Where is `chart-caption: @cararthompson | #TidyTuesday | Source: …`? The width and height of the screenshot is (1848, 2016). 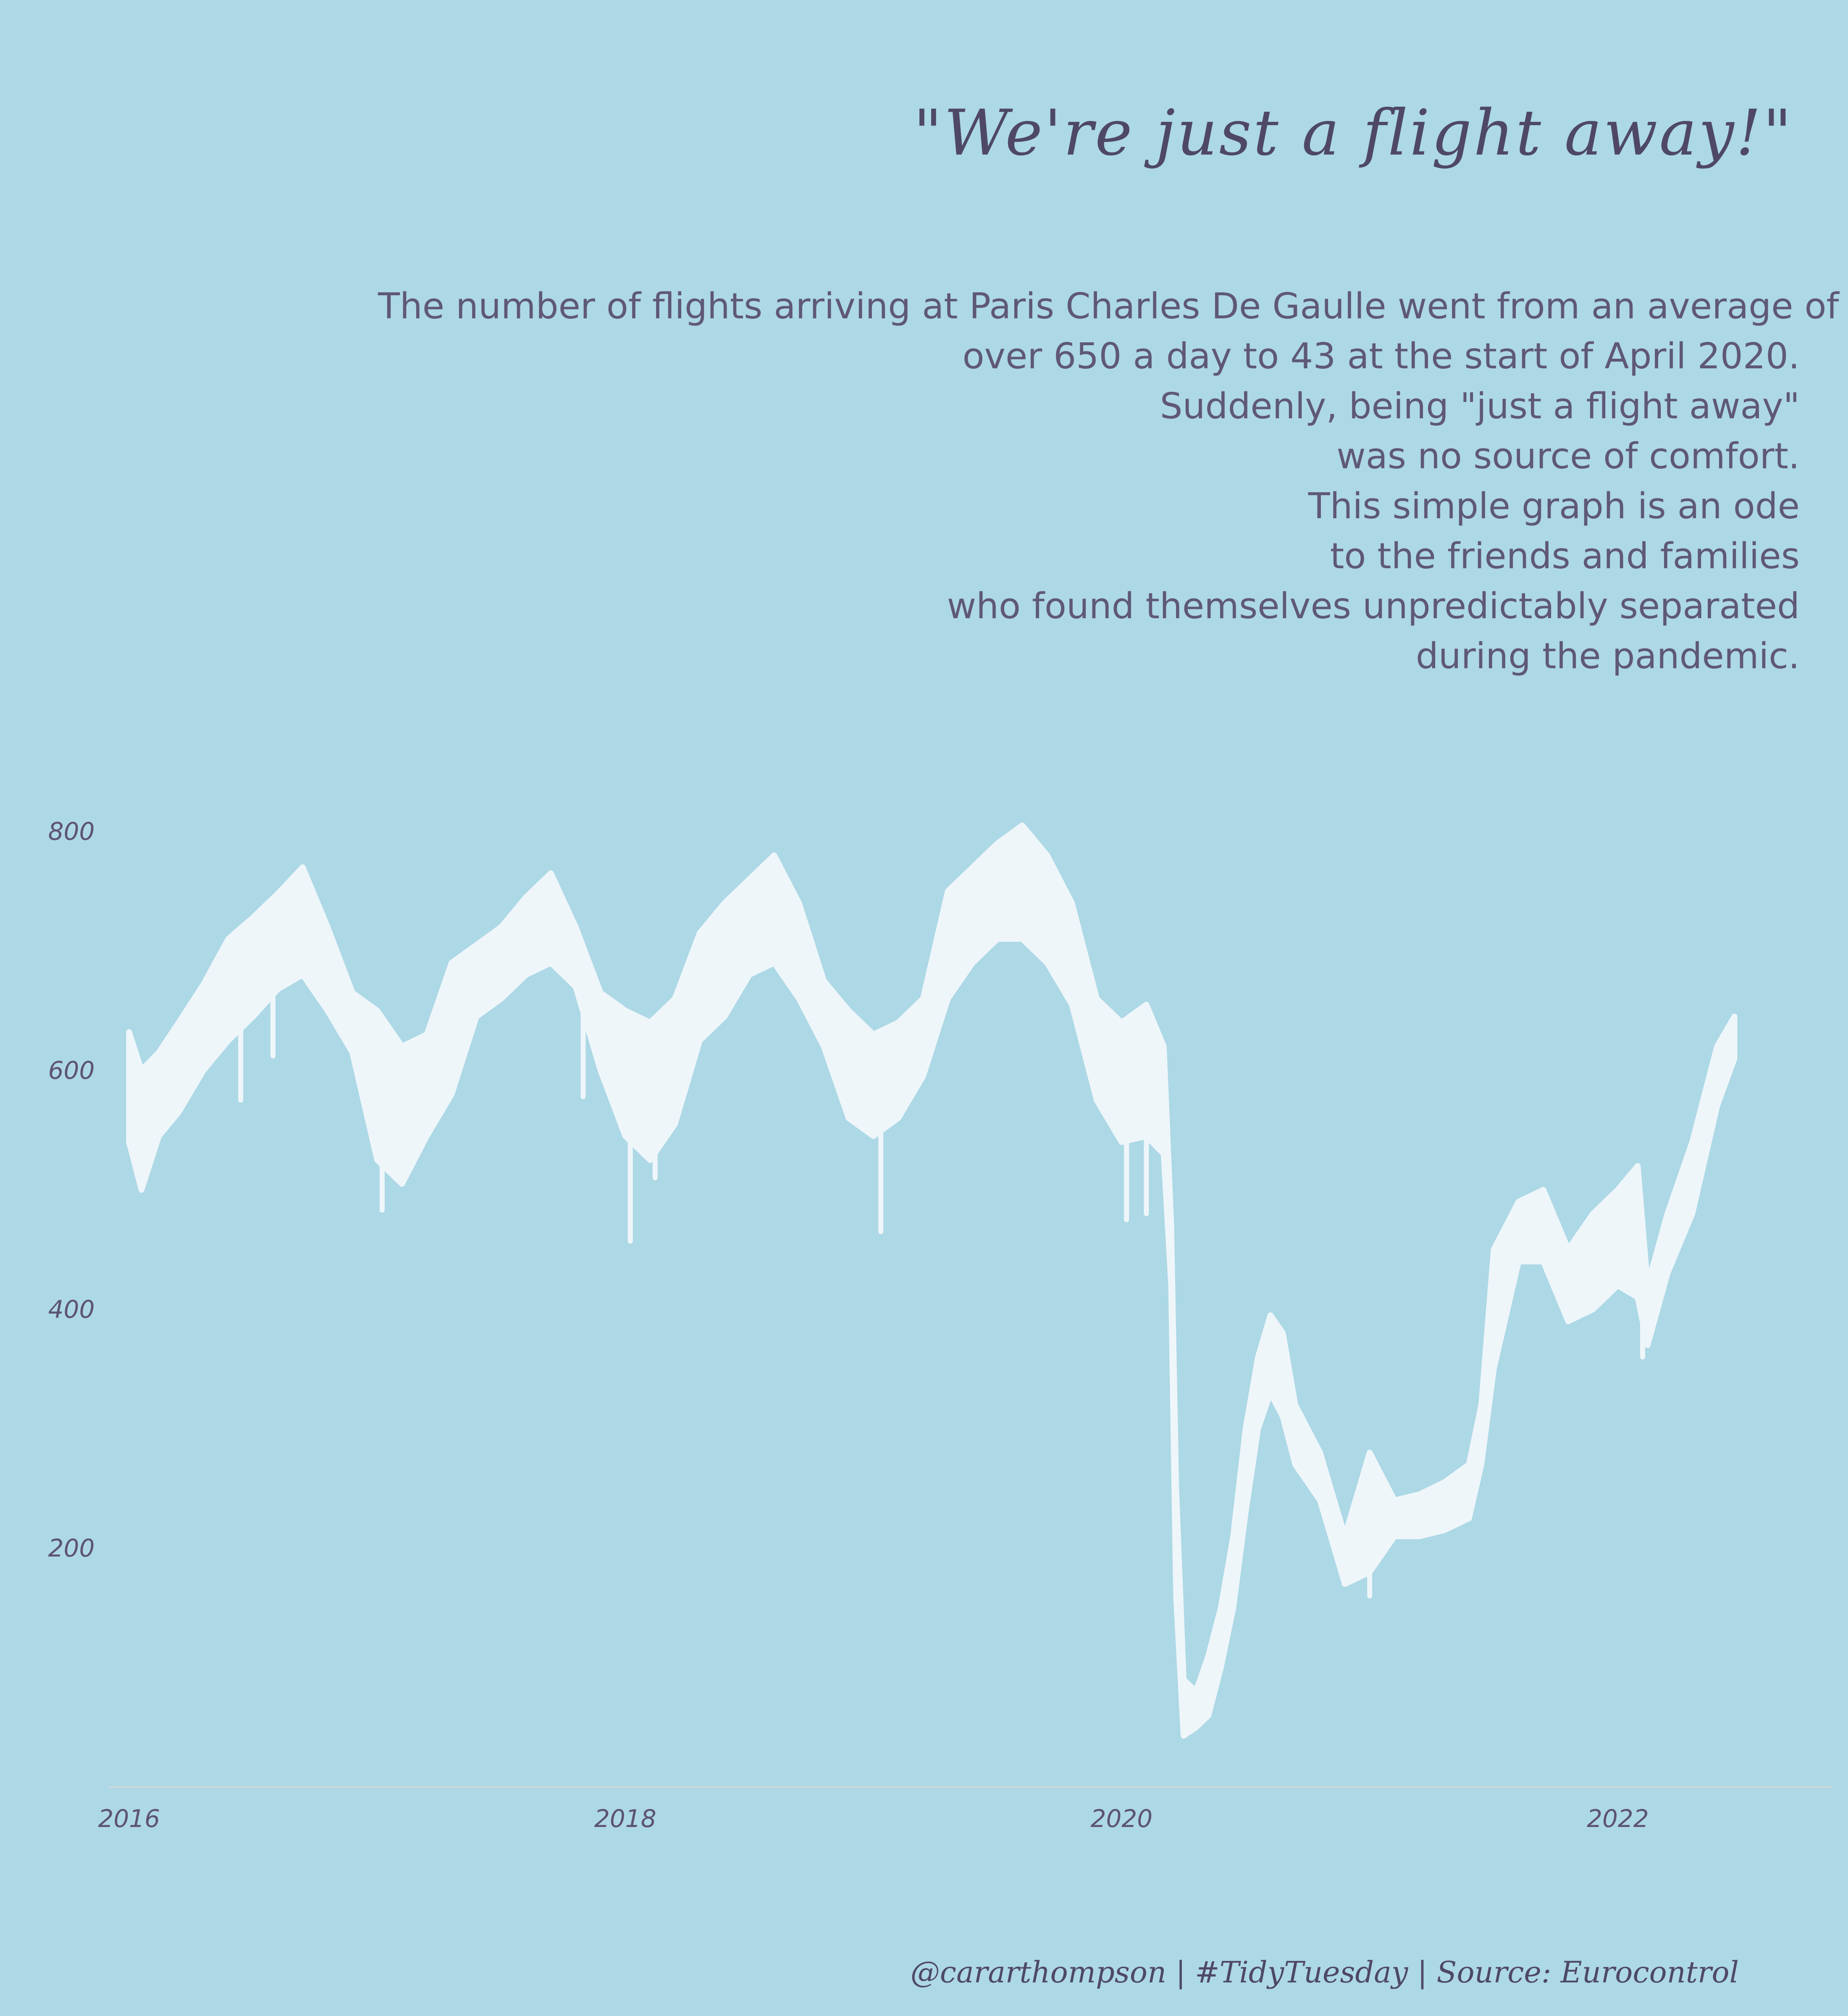
chart-caption: @cararthompson | #TidyTuesday | Source: … is located at coordinates (1324, 1972).